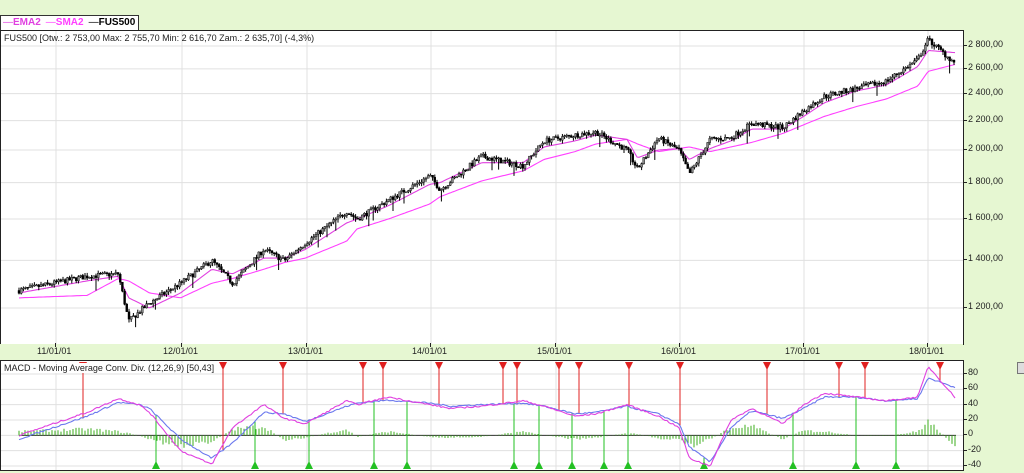  I want to click on price-y-label: 1 600,00, so click(986, 217).